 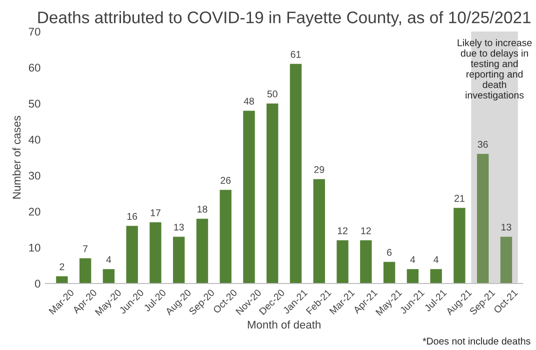 I want to click on data-label: 2, so click(x=62, y=266).